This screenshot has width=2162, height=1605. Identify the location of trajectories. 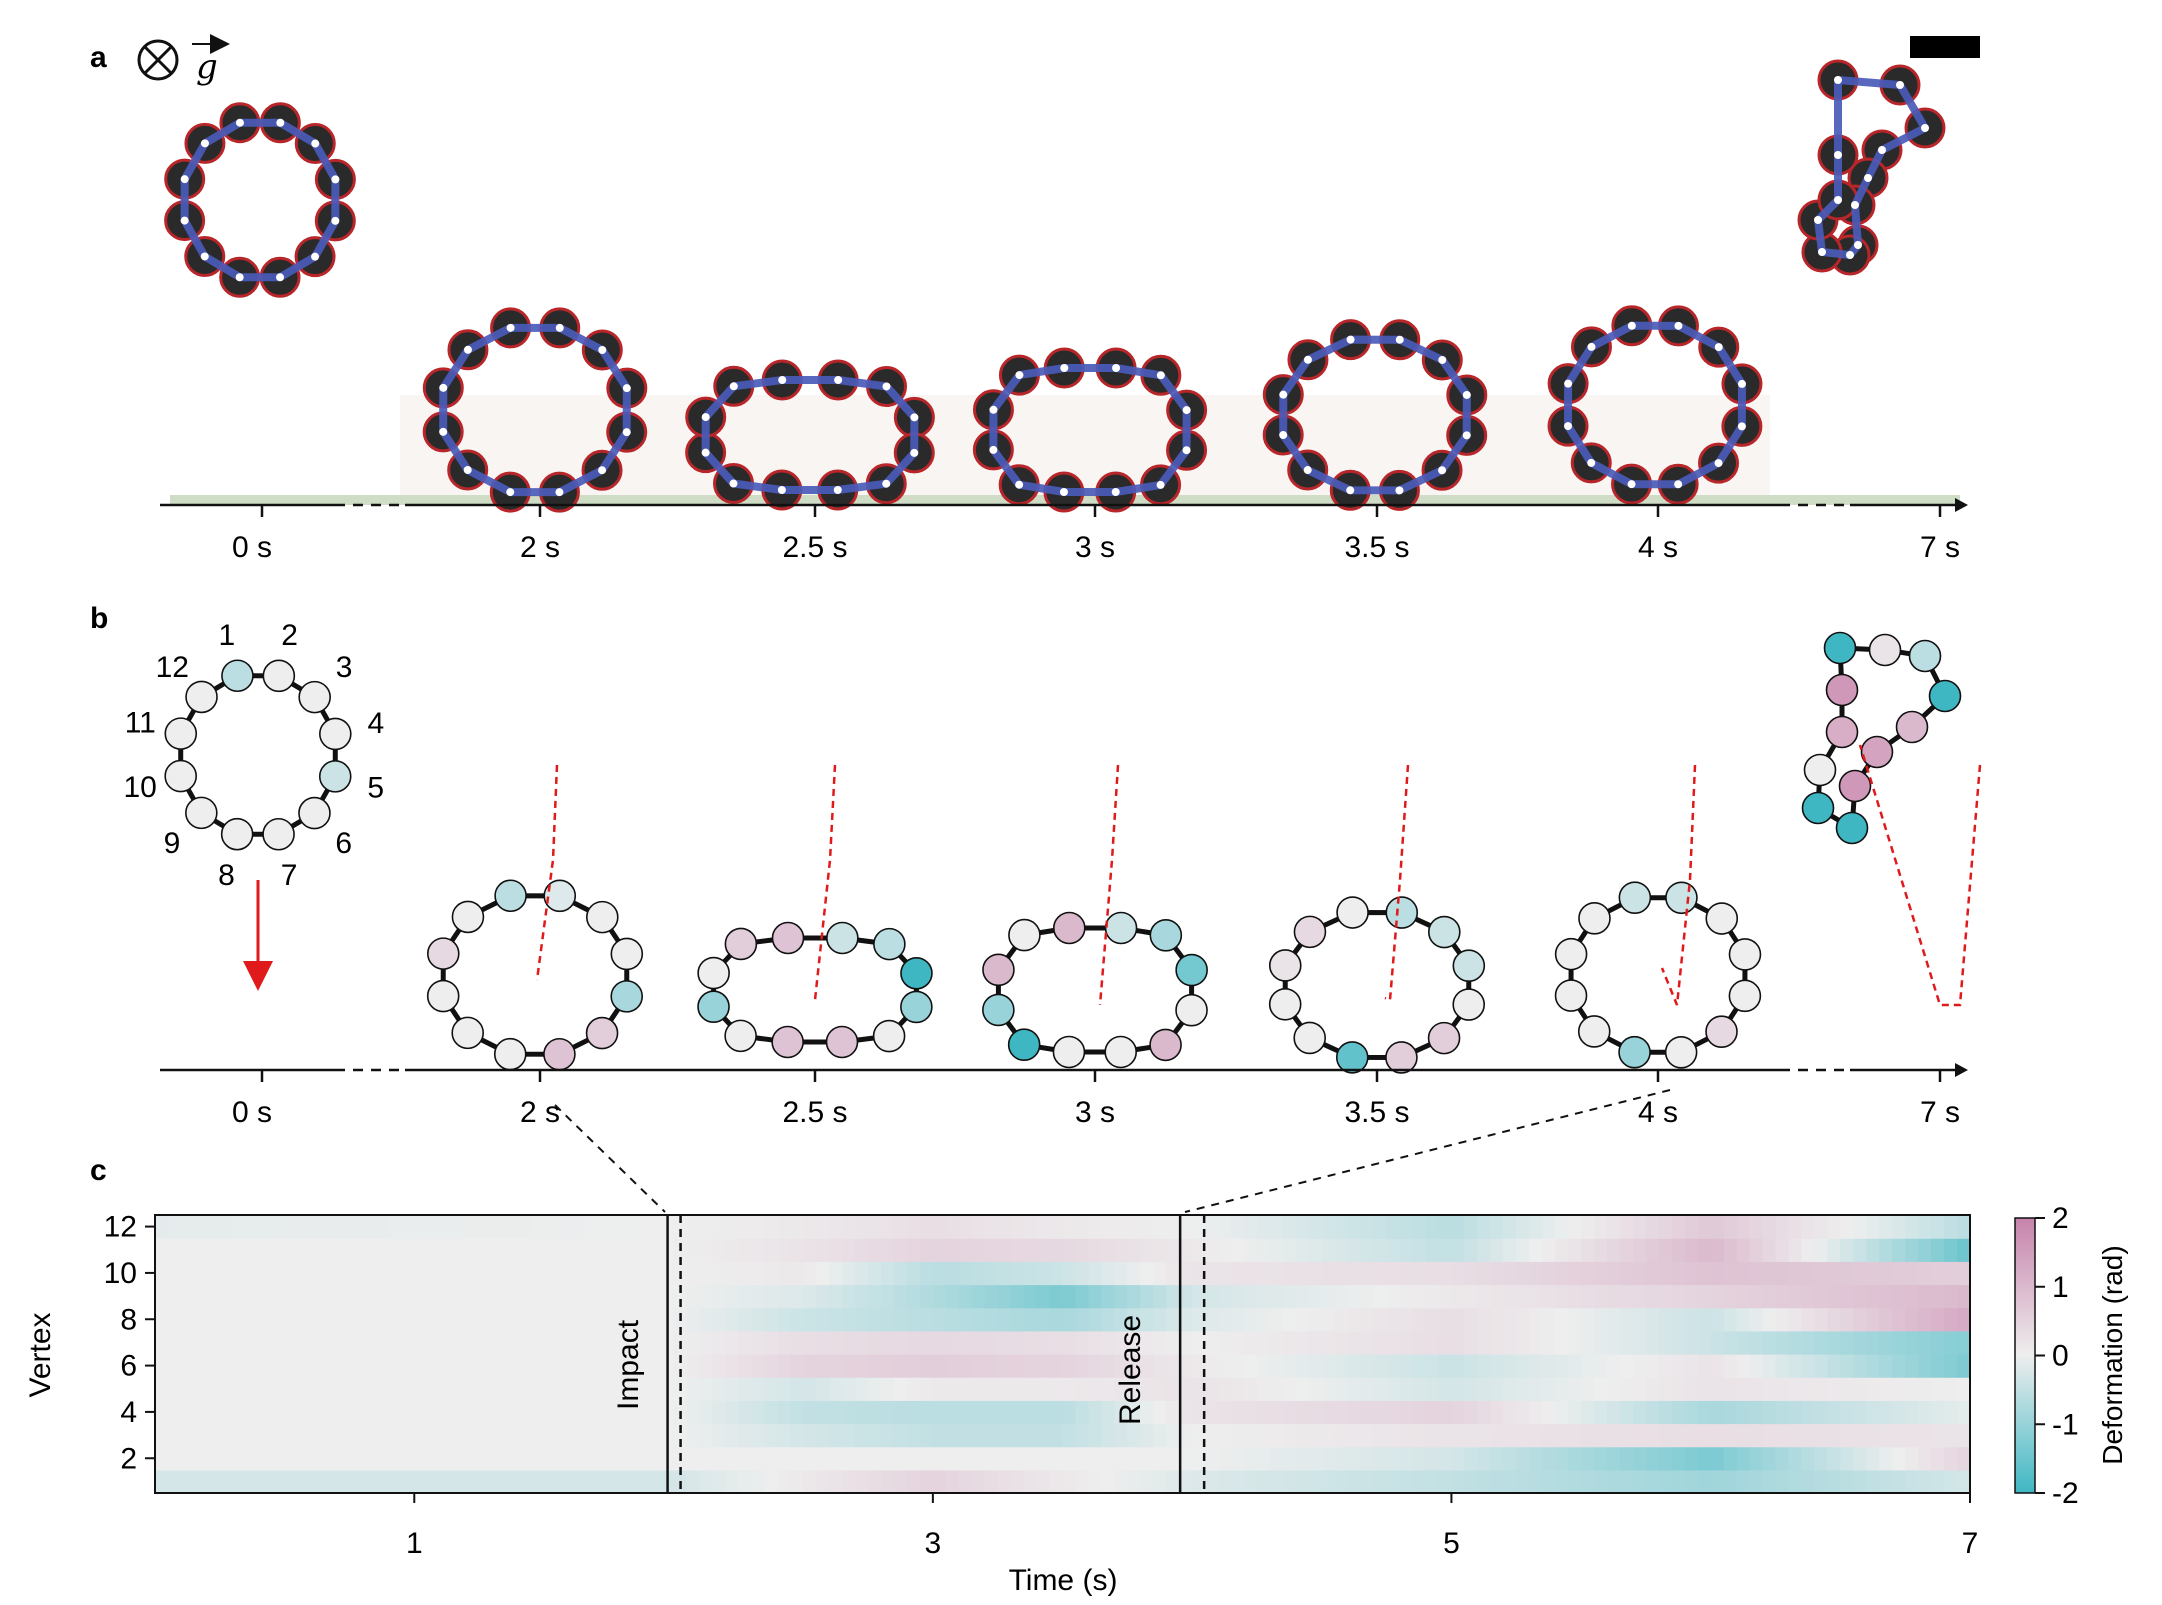
(1258, 875).